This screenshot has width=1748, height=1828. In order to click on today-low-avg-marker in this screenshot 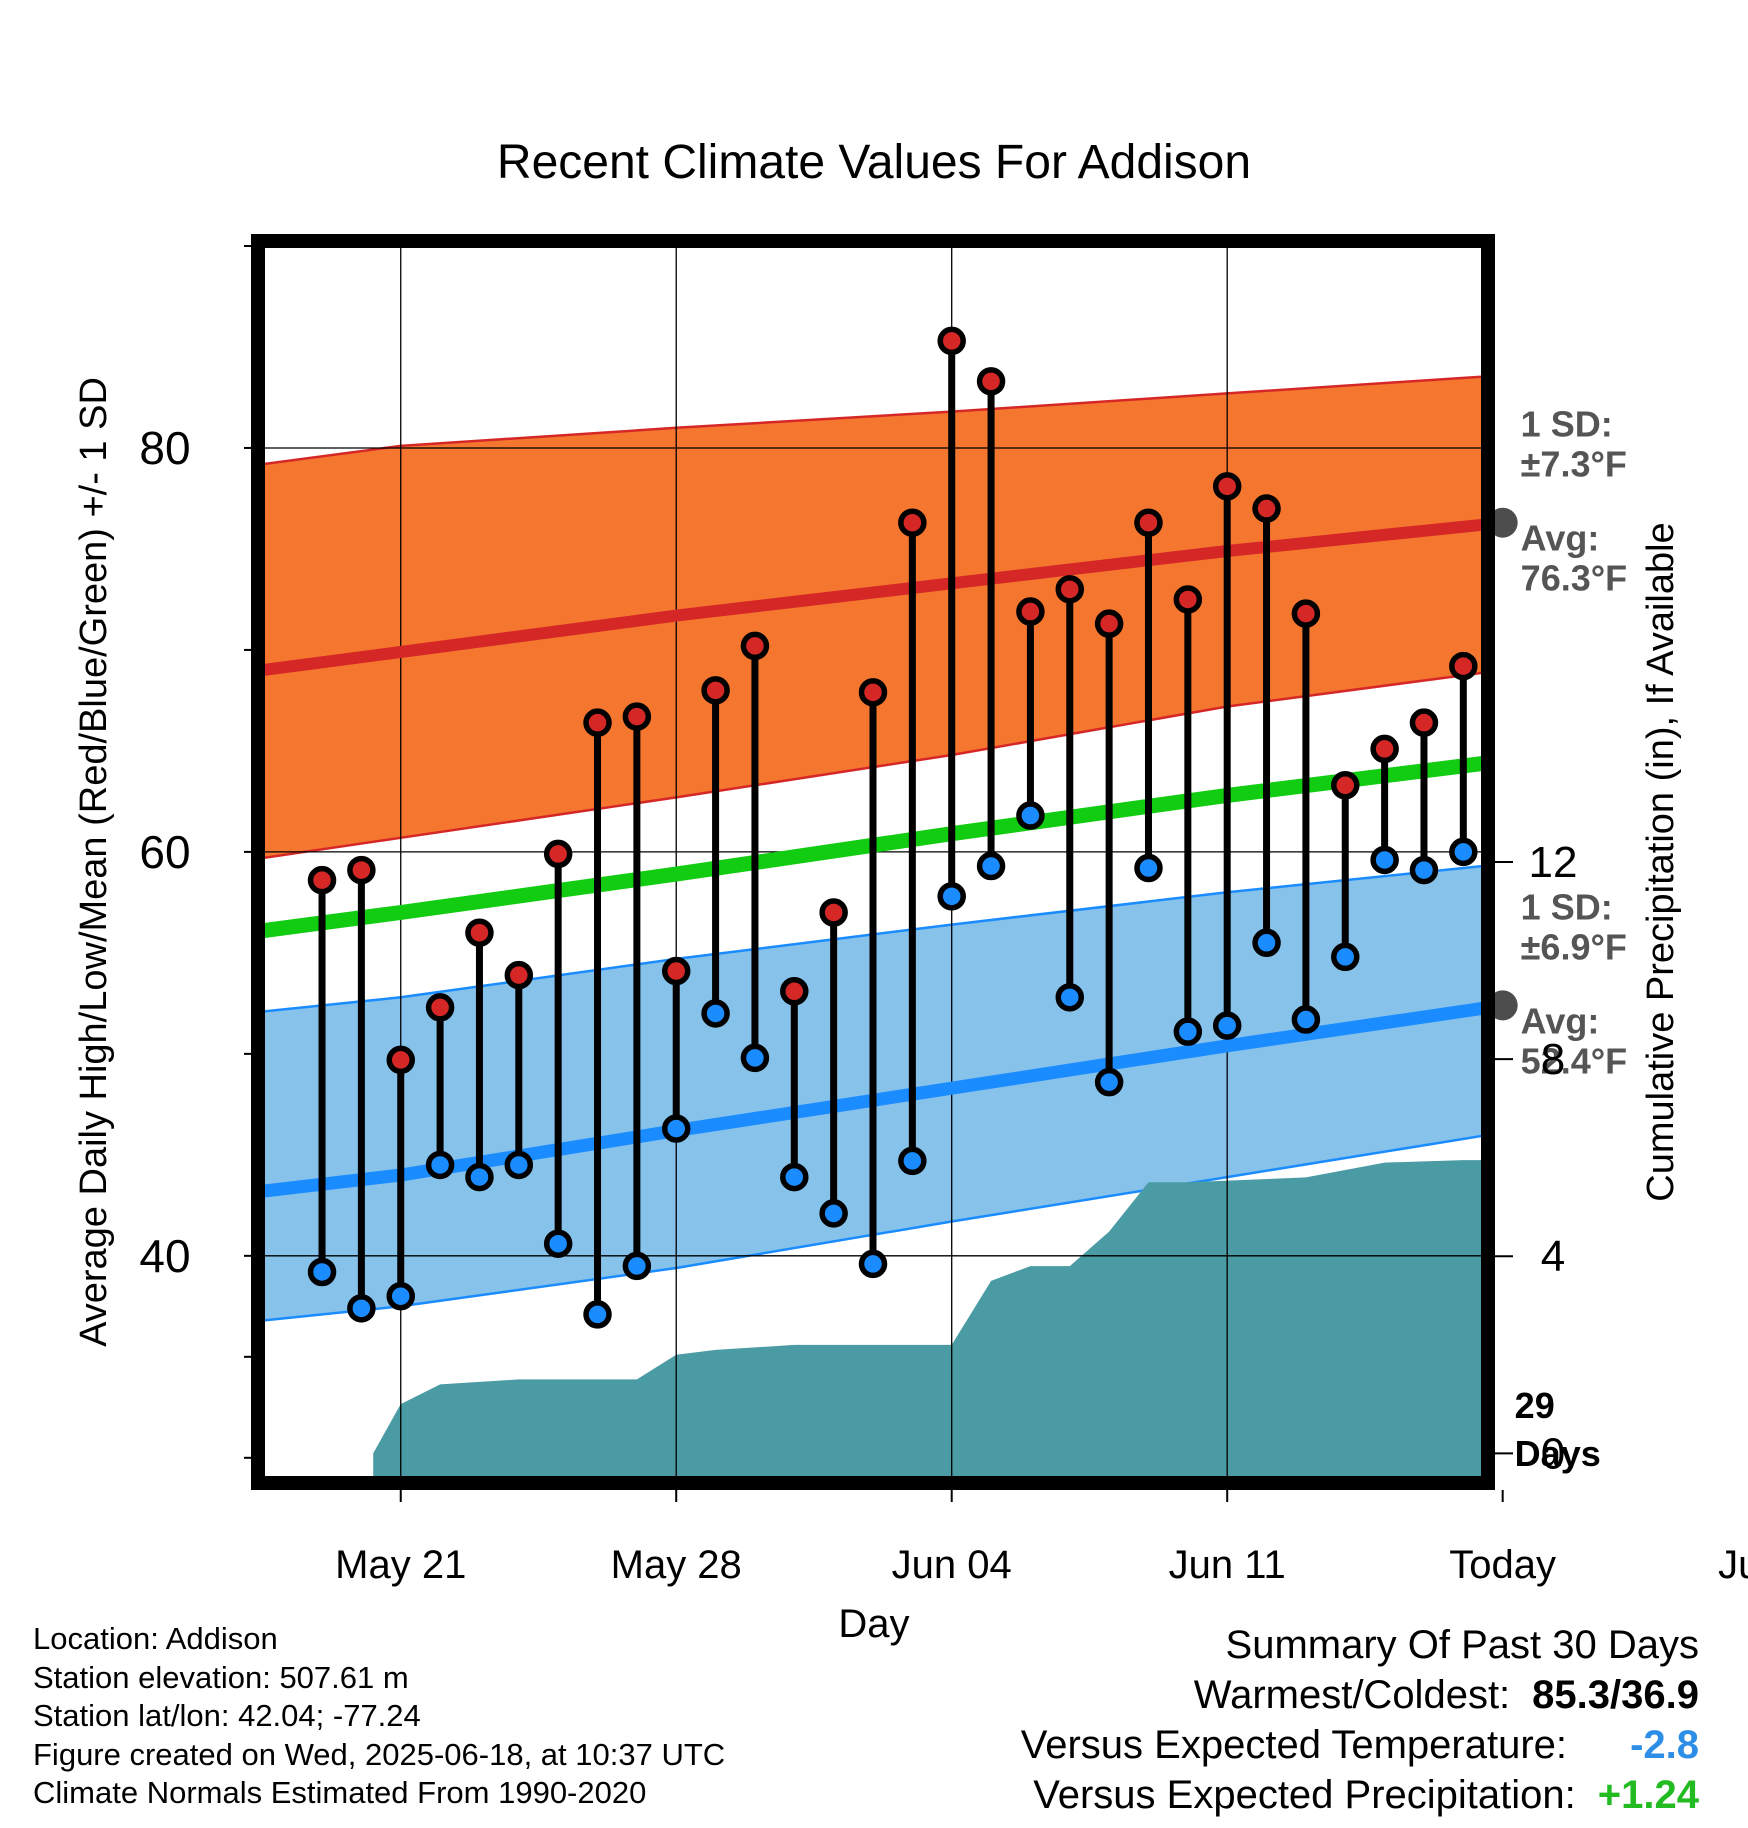, I will do `click(1502, 1005)`.